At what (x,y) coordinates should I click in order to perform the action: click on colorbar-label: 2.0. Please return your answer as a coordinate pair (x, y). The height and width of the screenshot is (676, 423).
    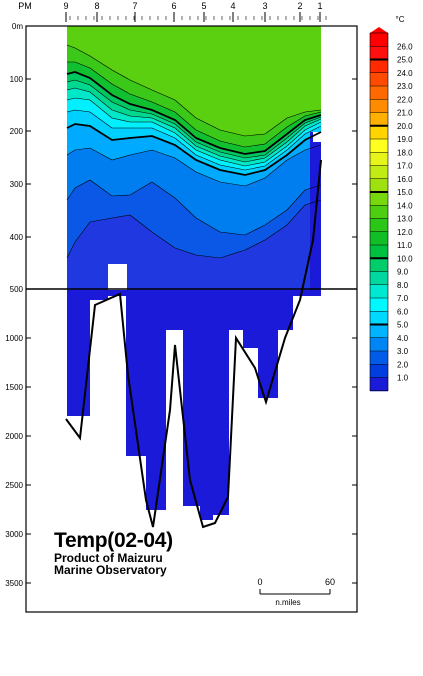
    Looking at the image, I should click on (403, 364).